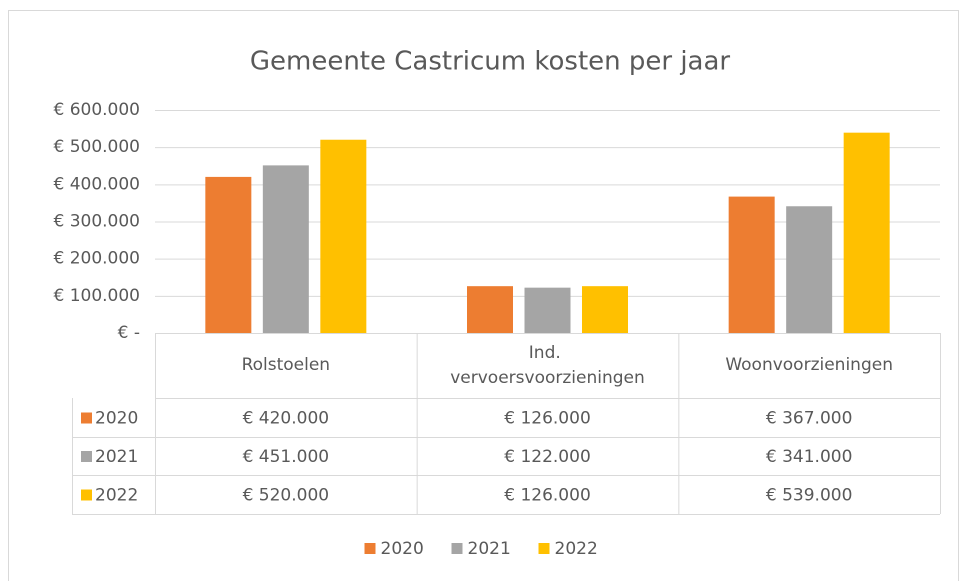 This screenshot has width=960, height=581. I want to click on y-tick-label: € 100.000, so click(96, 296).